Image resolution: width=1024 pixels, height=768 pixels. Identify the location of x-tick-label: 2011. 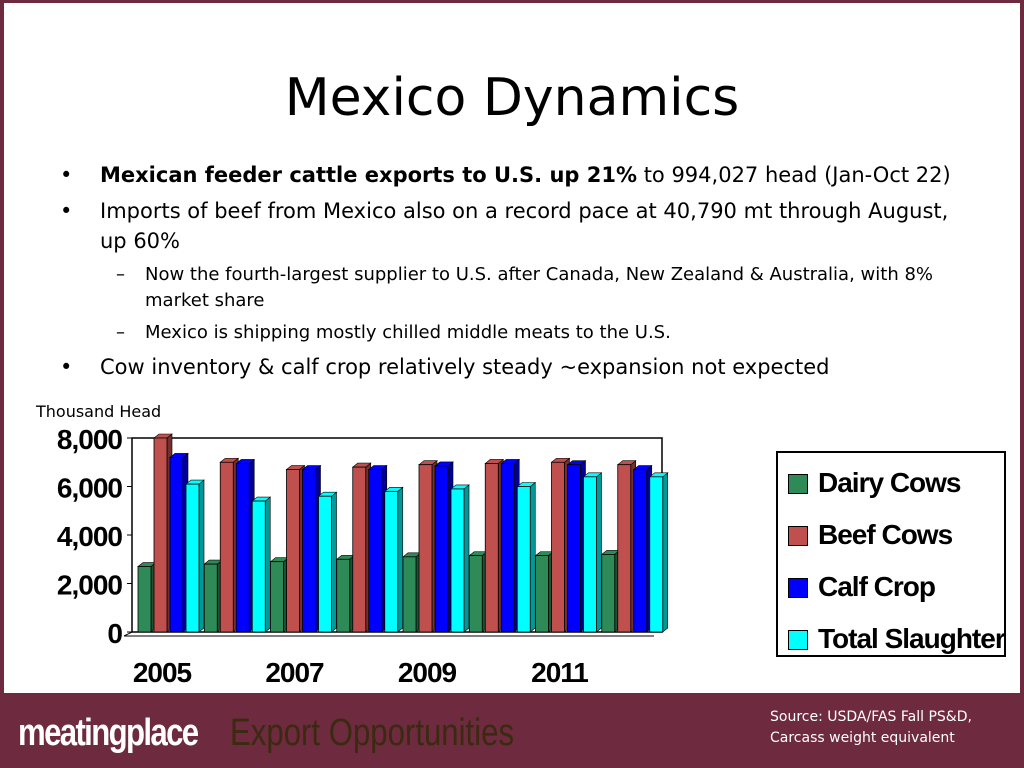
(559, 672).